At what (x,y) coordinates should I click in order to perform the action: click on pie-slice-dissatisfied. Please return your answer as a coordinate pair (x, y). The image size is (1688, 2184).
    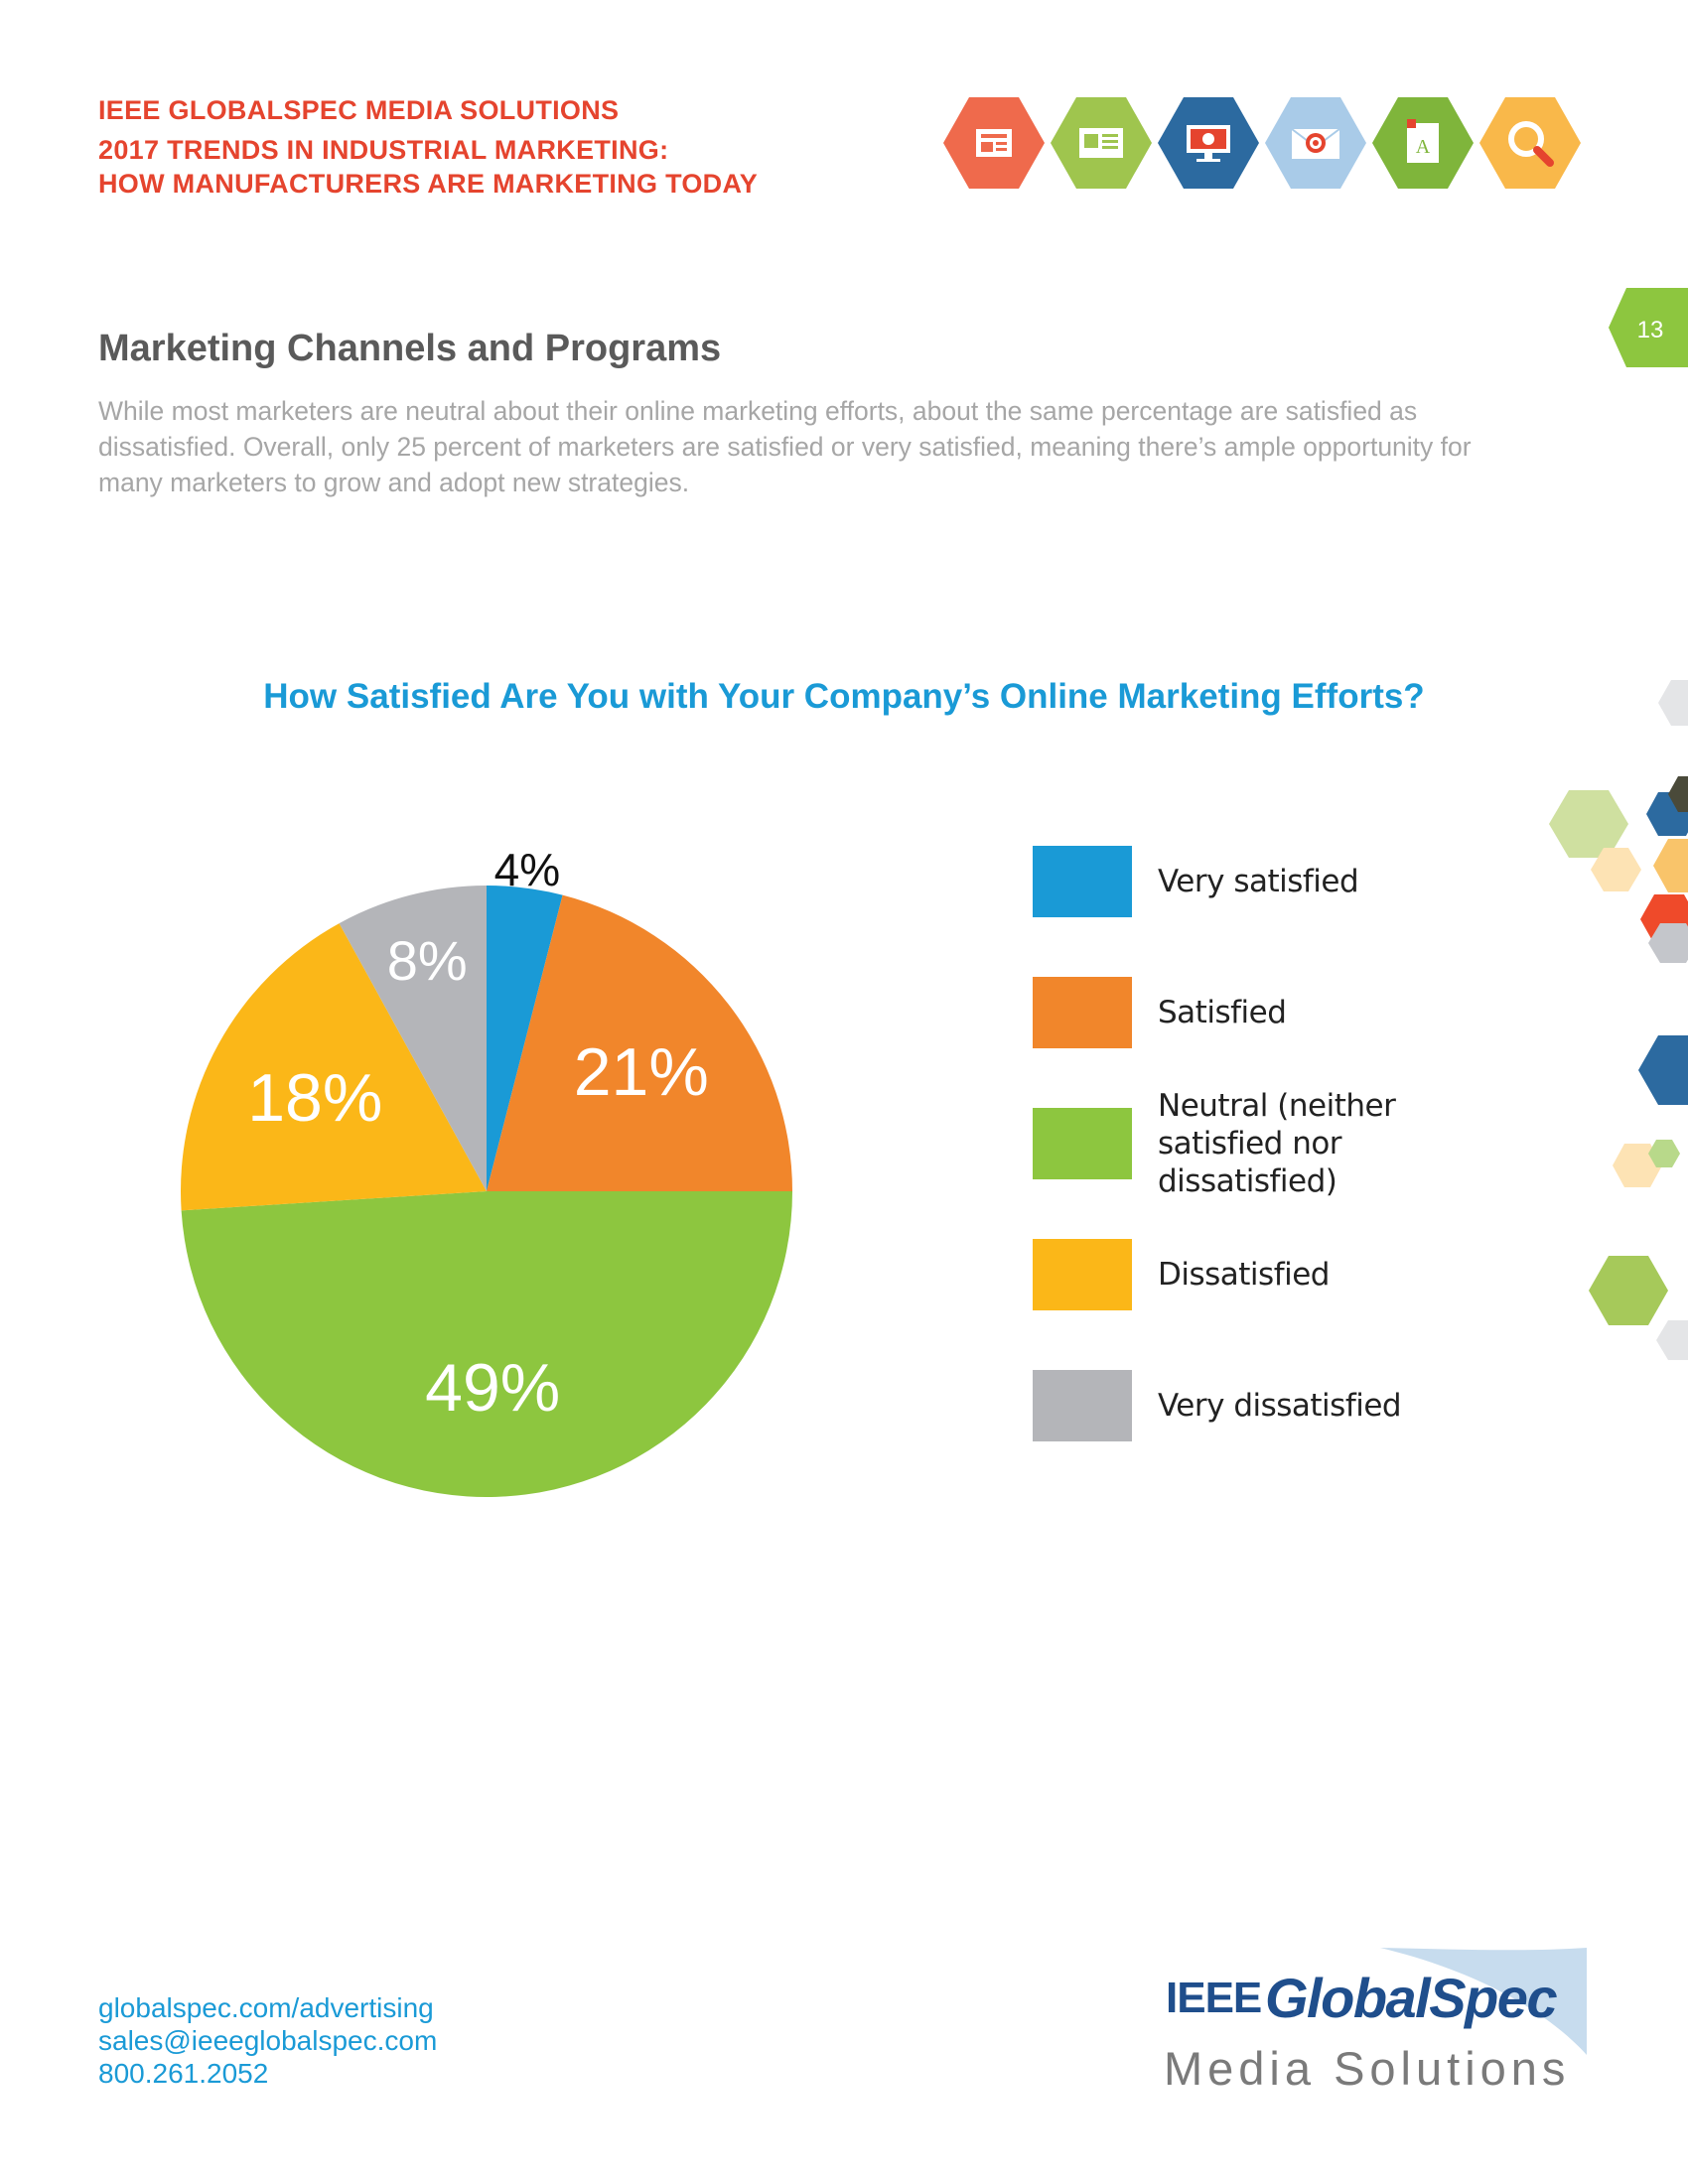
    Looking at the image, I should click on (334, 1067).